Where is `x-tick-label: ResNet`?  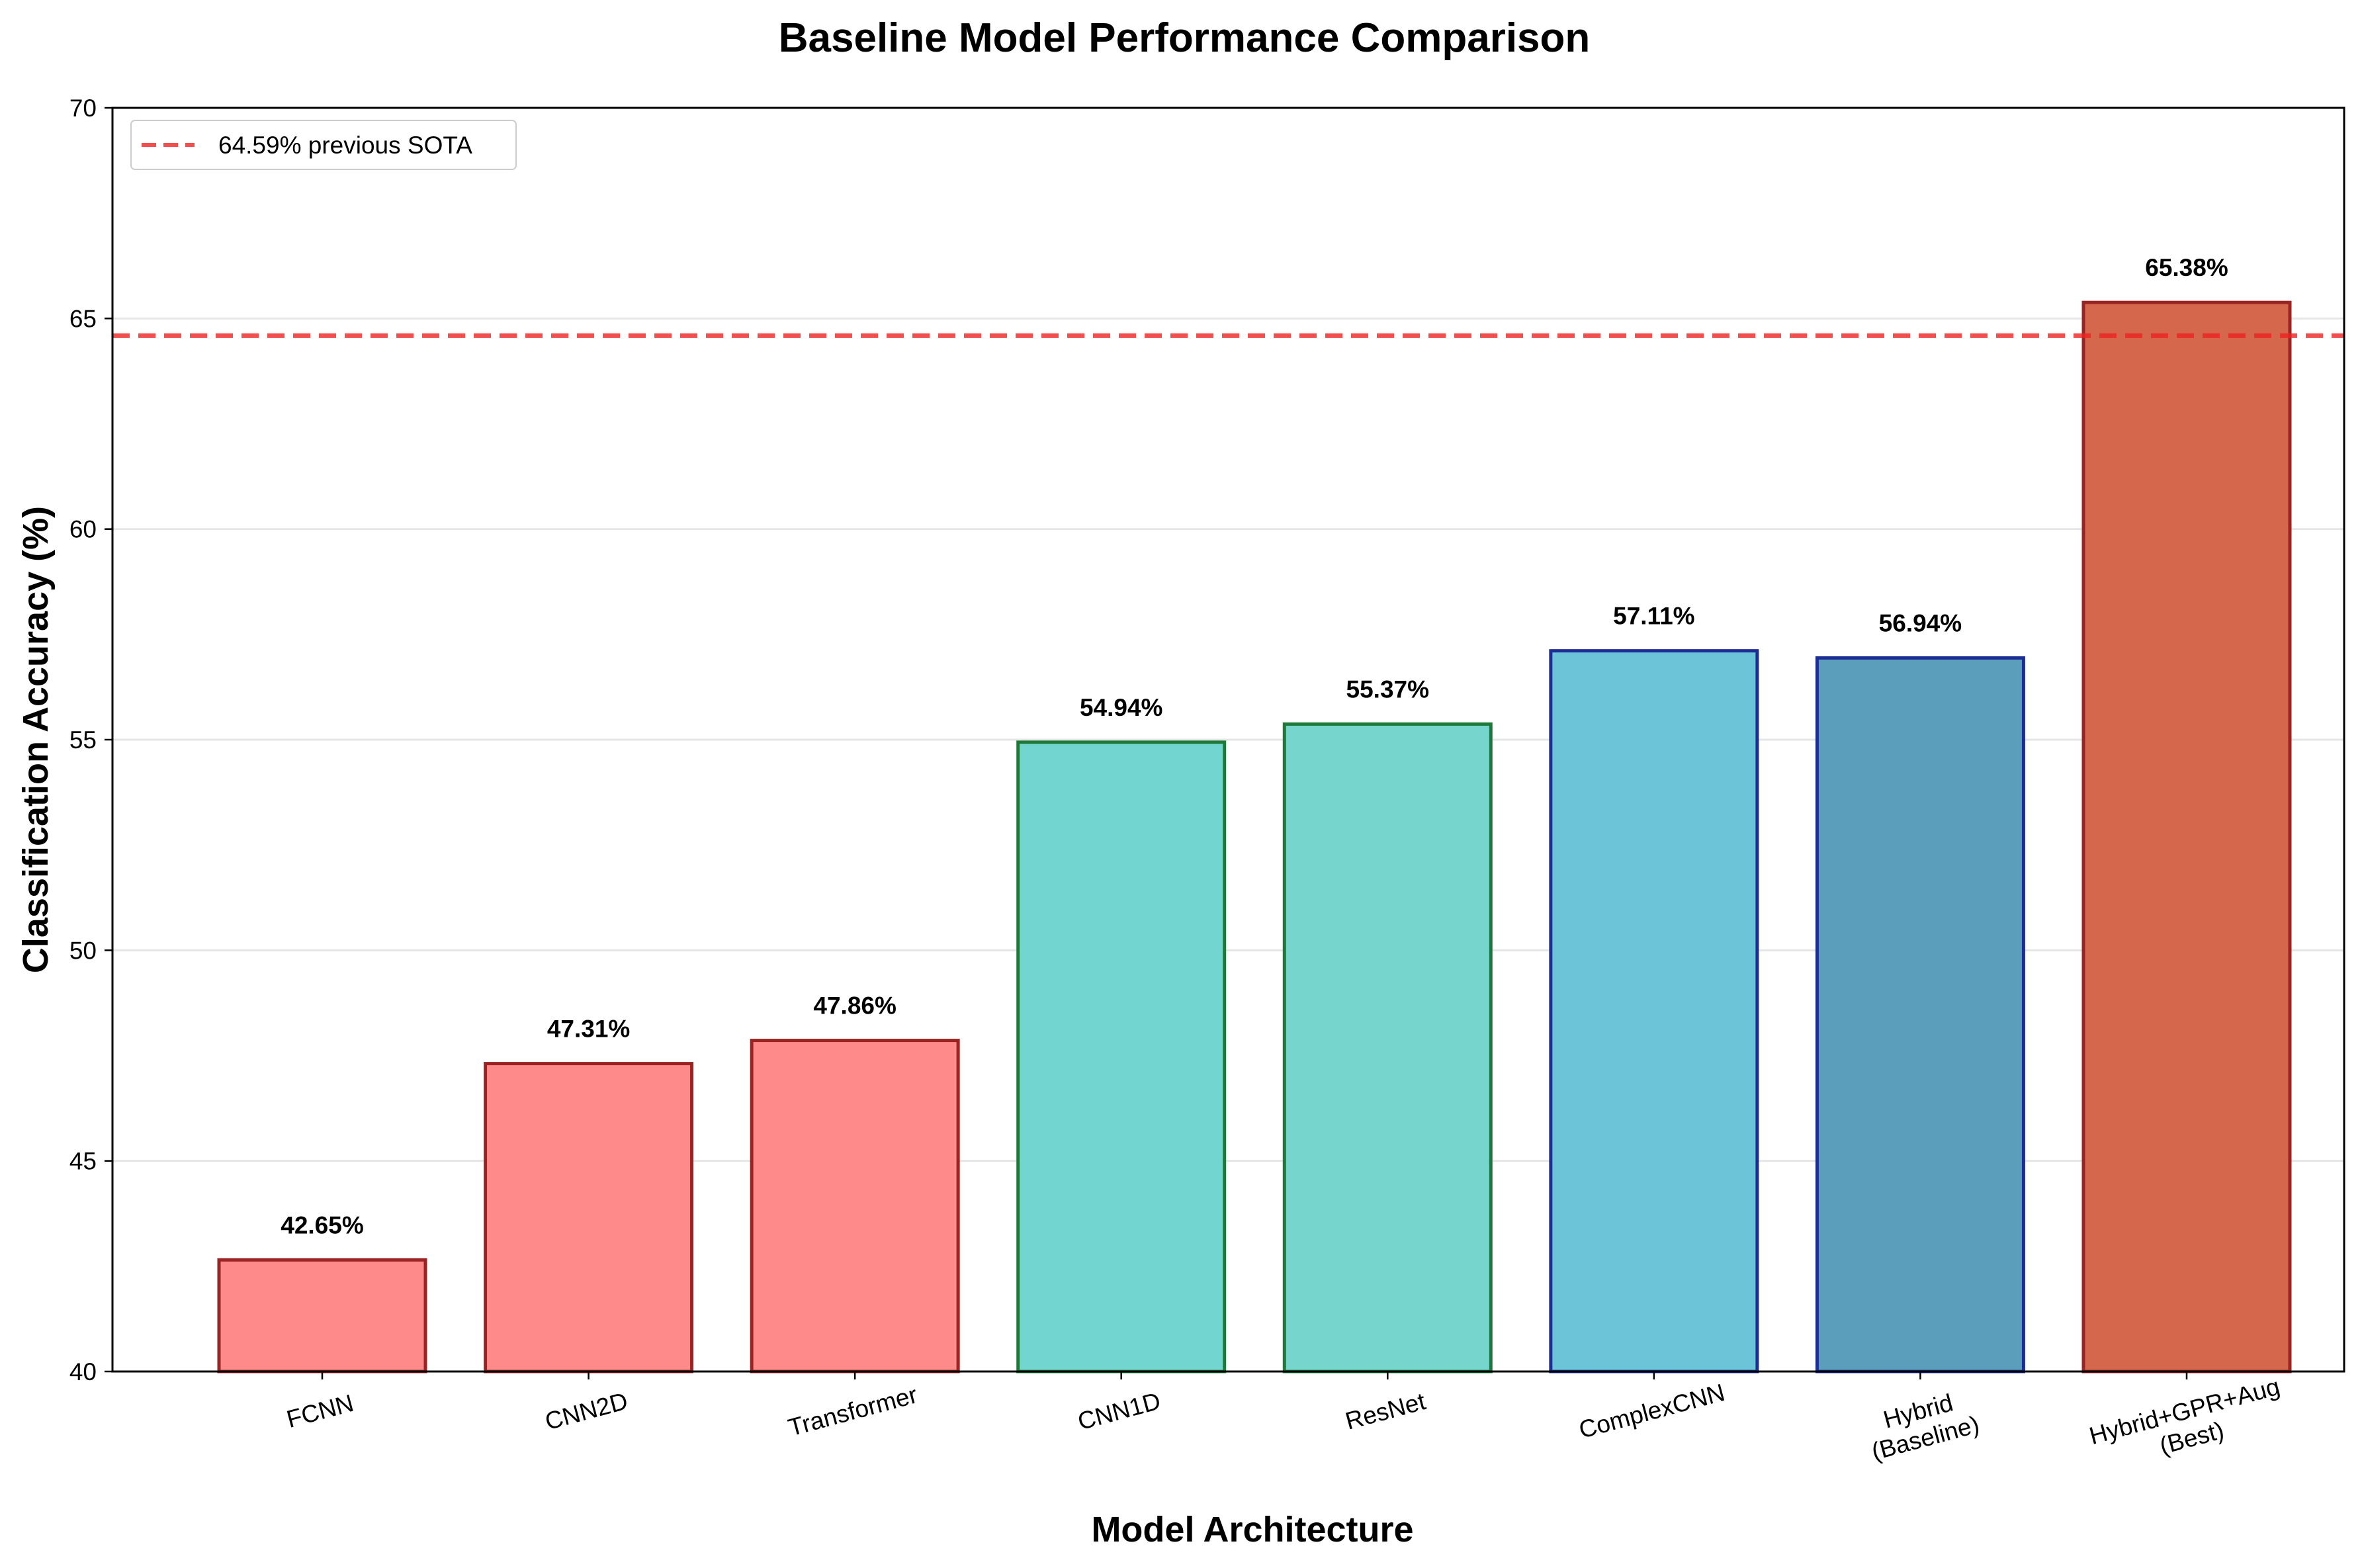
x-tick-label: ResNet is located at coordinates (1385, 1411).